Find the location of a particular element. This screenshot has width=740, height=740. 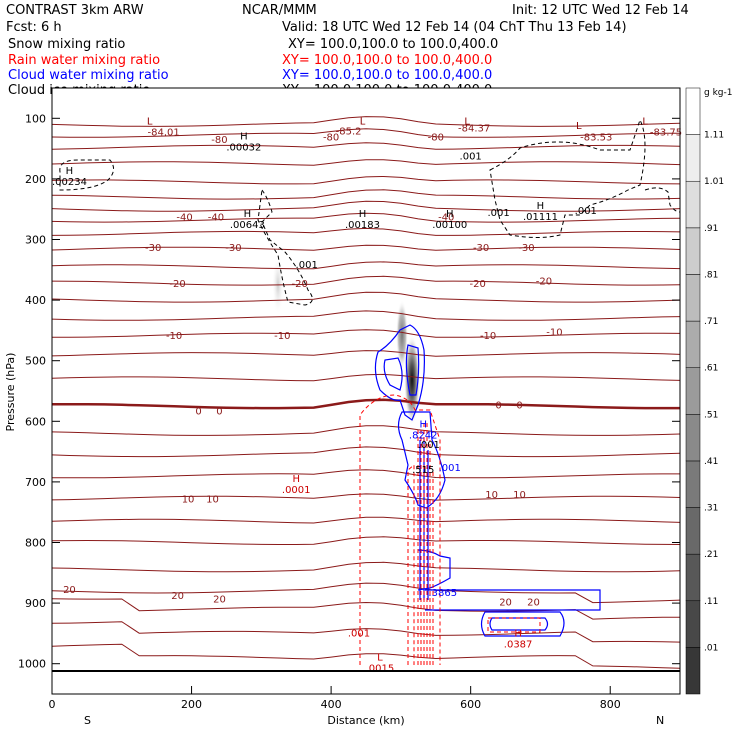

x-axis-left-end: S is located at coordinates (87, 720).